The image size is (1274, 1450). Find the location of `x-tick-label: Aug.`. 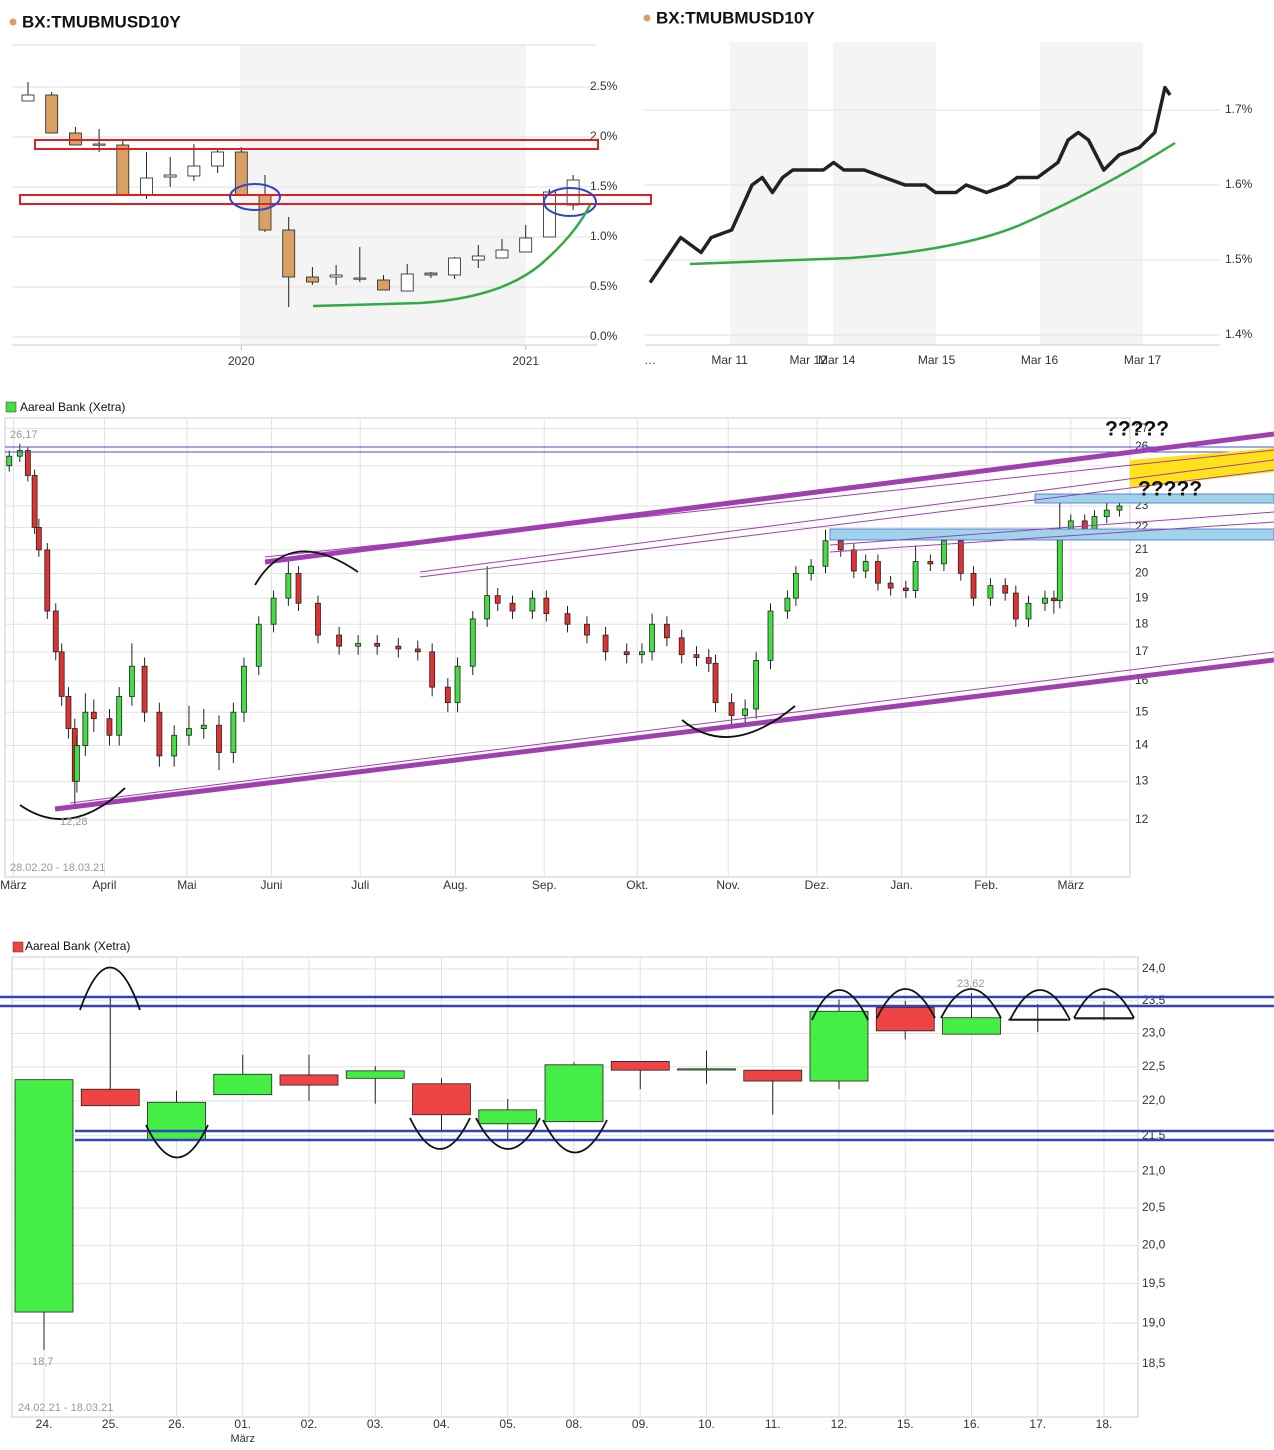

x-tick-label: Aug. is located at coordinates (455, 885).